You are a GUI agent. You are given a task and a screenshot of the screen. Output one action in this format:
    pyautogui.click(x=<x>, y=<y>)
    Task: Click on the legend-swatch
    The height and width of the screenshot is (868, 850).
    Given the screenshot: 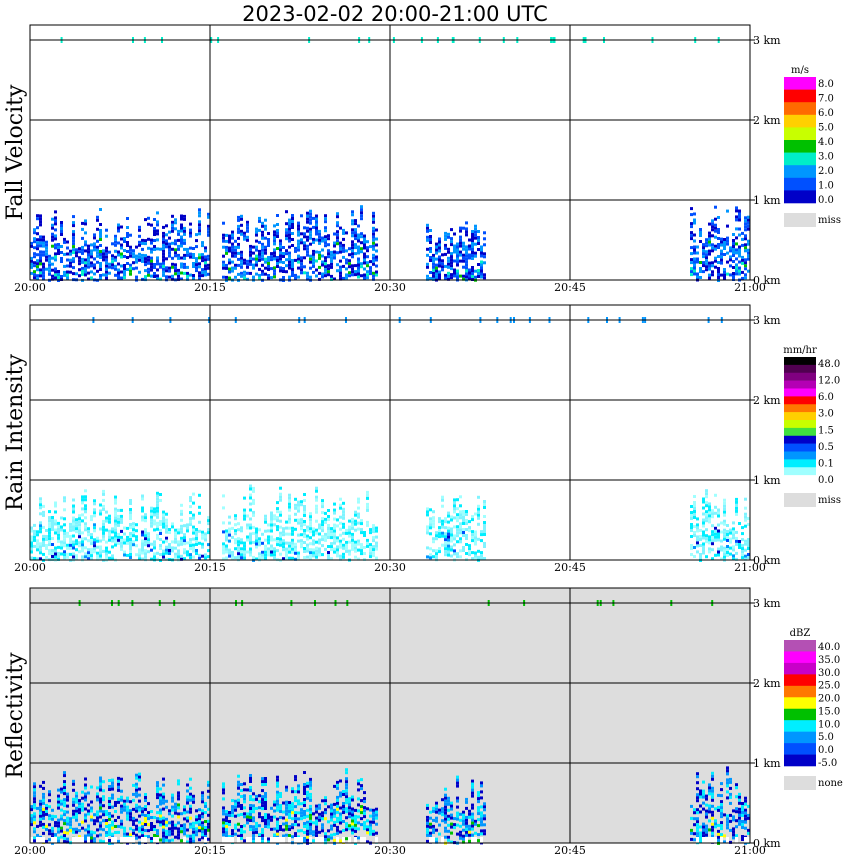 What is the action you would take?
    pyautogui.click(x=800, y=134)
    